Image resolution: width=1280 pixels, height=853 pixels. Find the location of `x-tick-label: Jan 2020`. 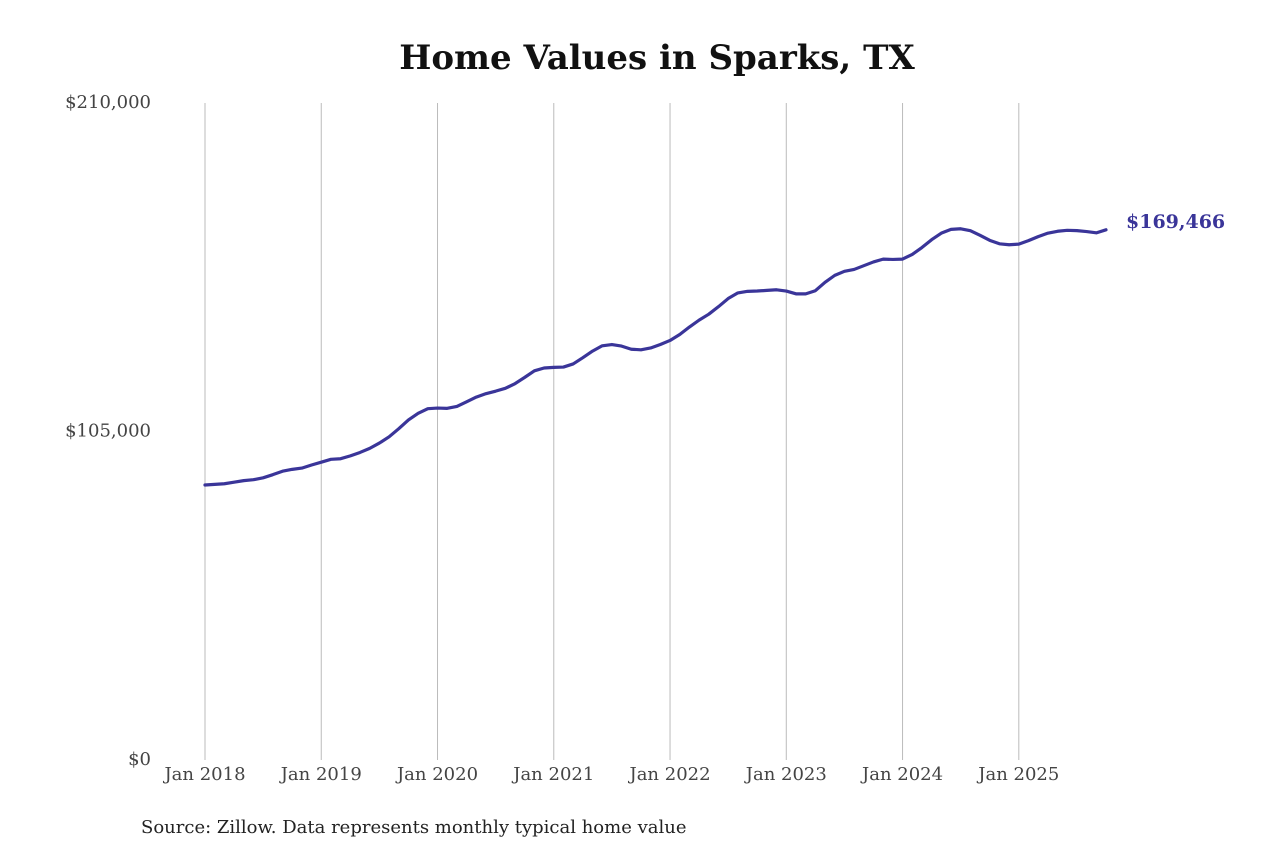

x-tick-label: Jan 2020 is located at coordinates (436, 774).